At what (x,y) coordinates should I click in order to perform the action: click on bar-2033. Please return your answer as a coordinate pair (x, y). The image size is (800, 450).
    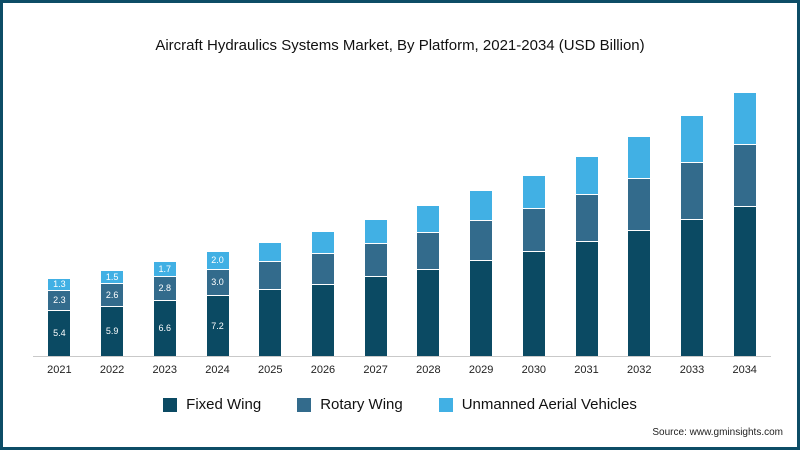
    Looking at the image, I should click on (691, 235).